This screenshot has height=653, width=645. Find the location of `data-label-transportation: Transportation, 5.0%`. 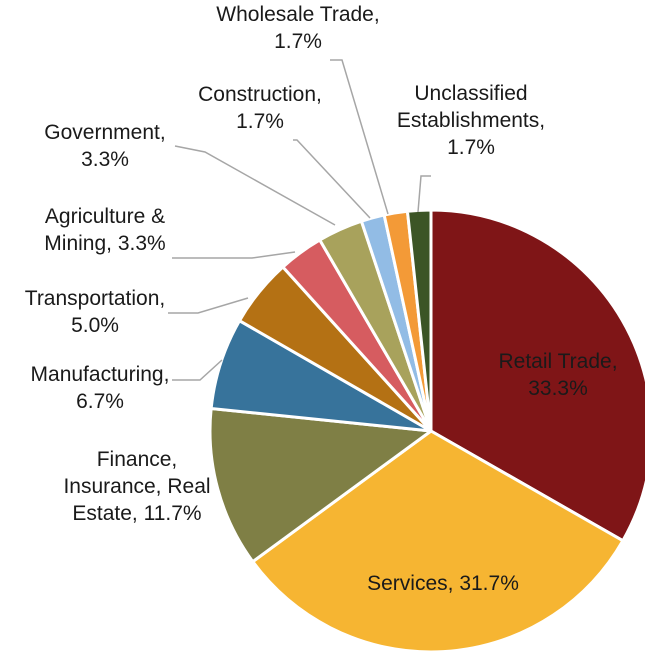

data-label-transportation: Transportation, 5.0% is located at coordinates (95, 312).